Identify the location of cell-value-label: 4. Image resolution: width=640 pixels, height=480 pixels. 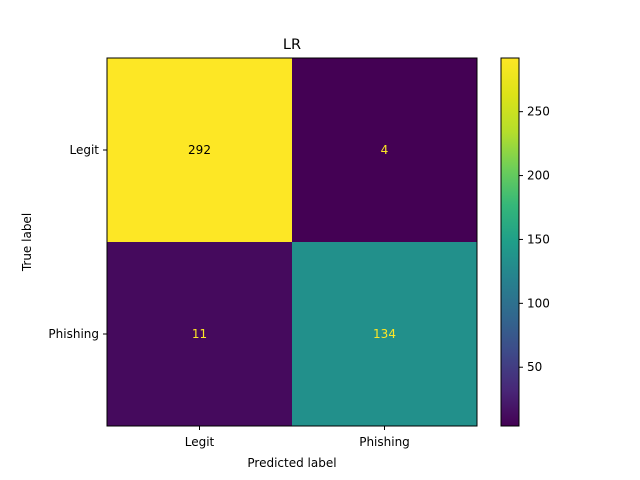
(385, 150).